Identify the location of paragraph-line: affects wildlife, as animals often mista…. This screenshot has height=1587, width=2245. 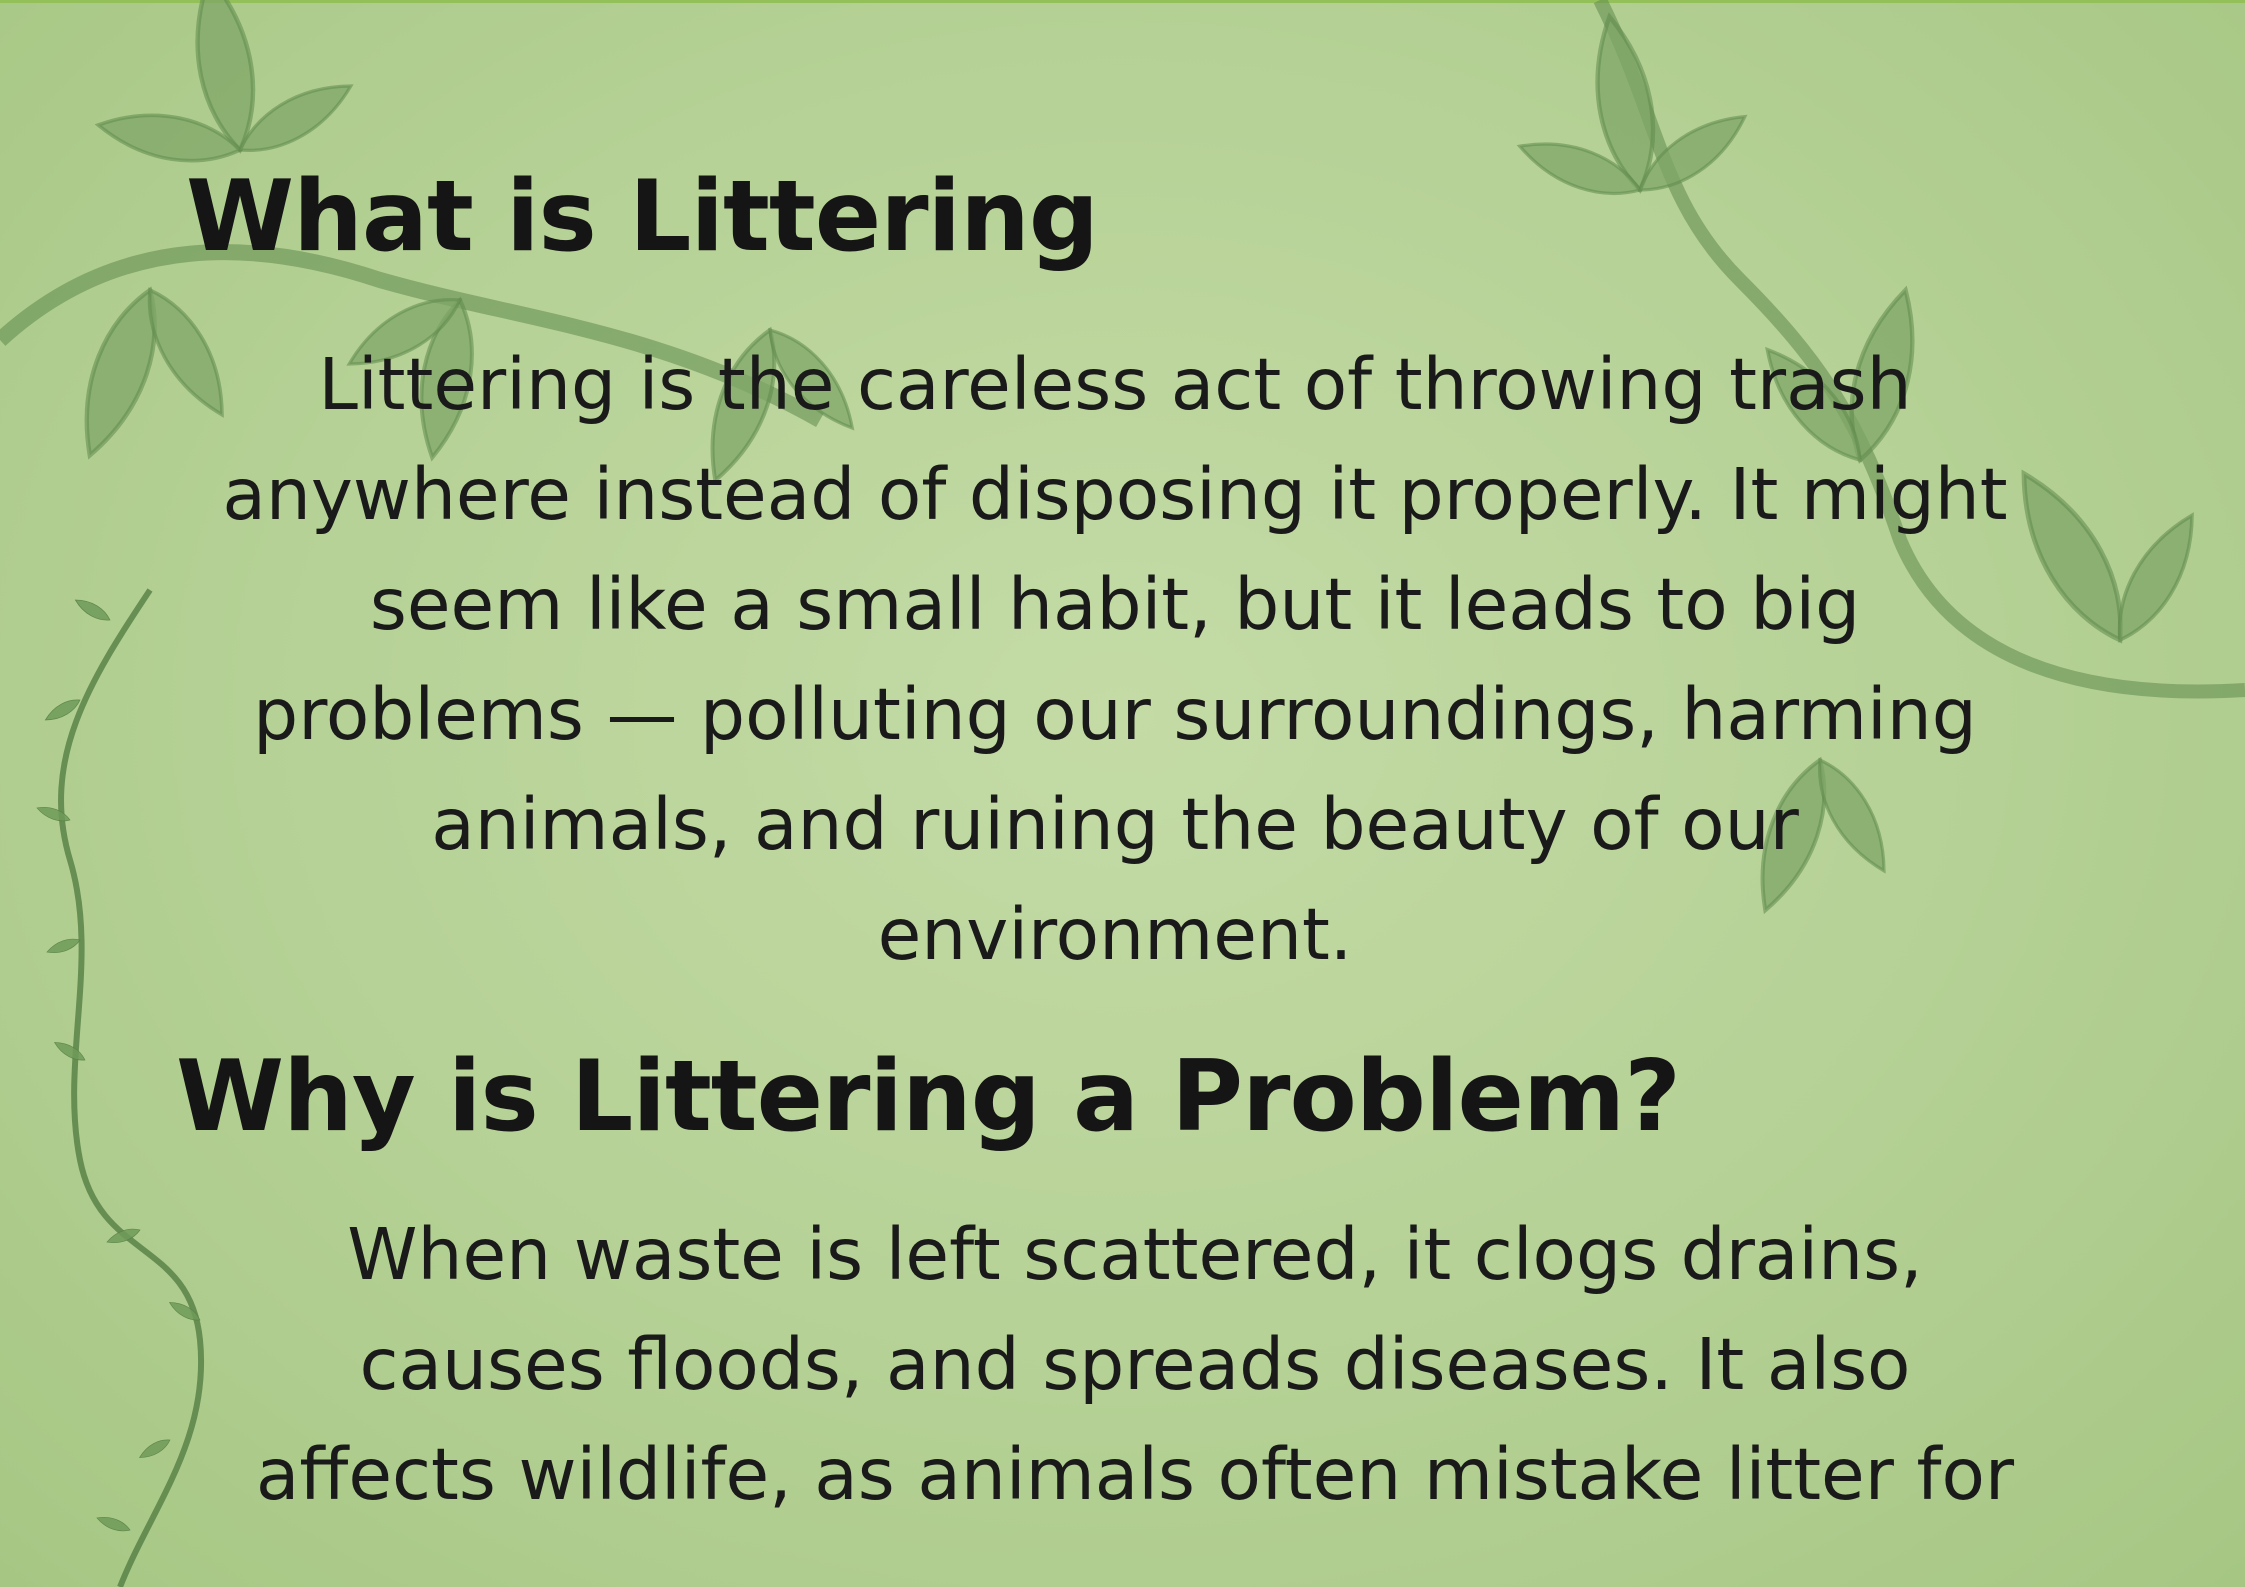
(1135, 1474).